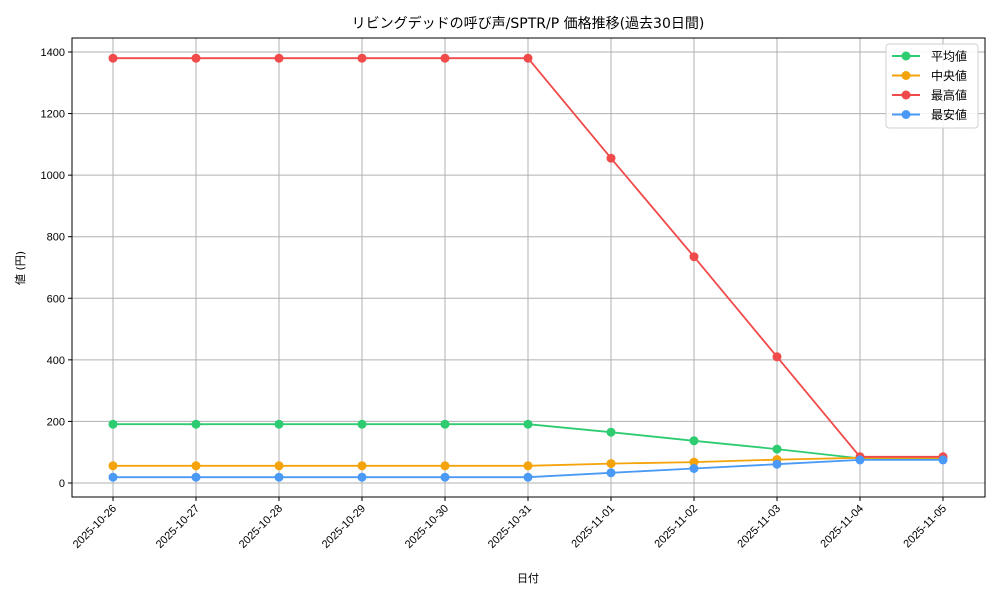 This screenshot has width=1000, height=600. I want to click on x-axis-label: 日付, so click(528, 578).